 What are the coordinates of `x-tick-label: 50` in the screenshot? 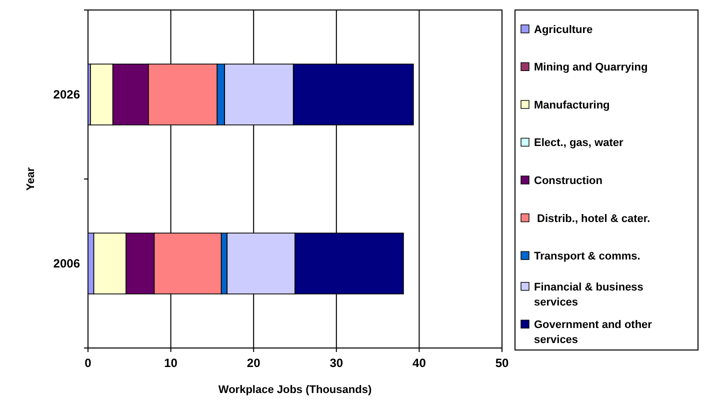 It's located at (502, 363).